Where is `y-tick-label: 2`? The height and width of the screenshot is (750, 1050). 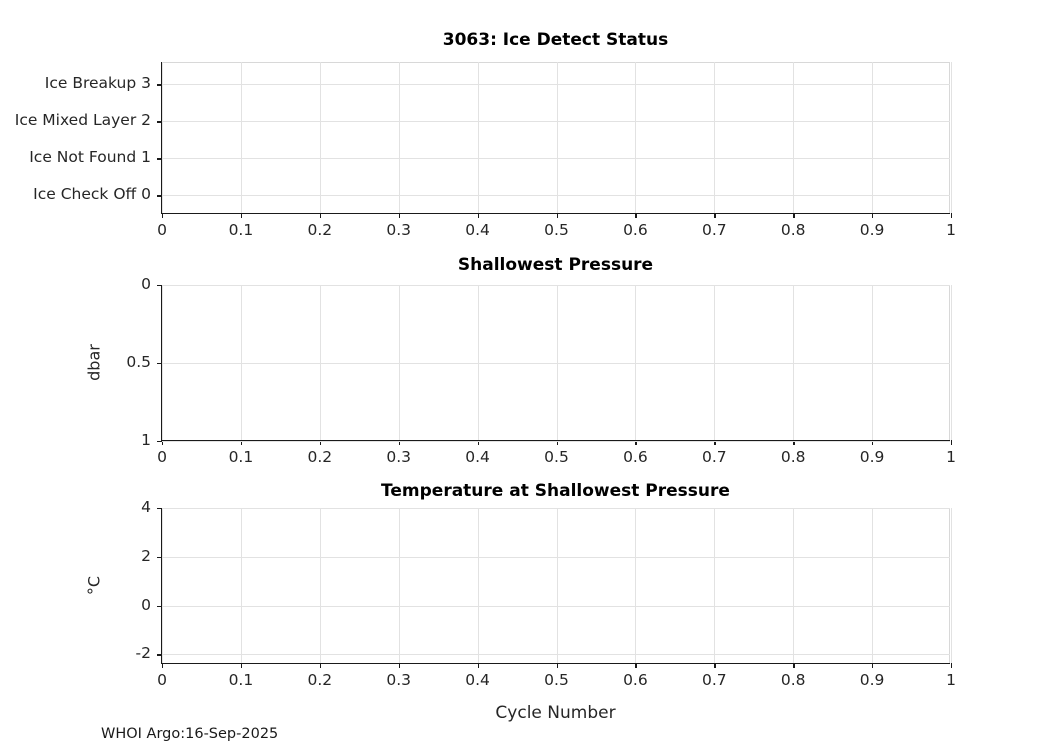 y-tick-label: 2 is located at coordinates (146, 555).